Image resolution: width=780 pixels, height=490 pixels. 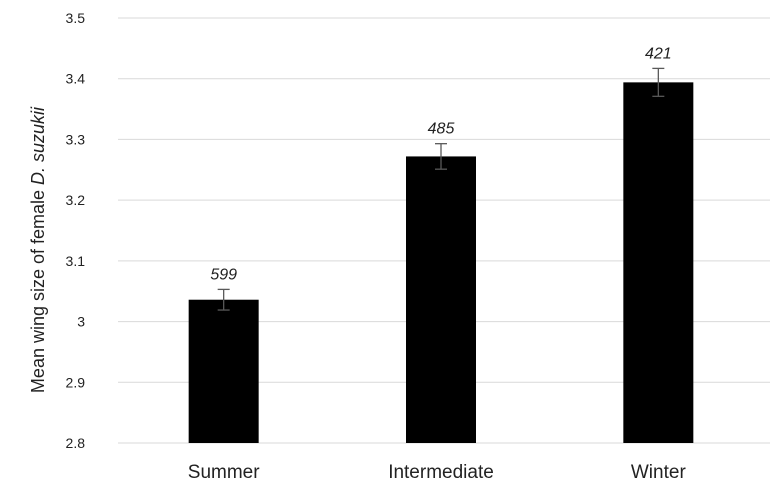 I want to click on y-tick-label: 3.2, so click(x=76, y=200).